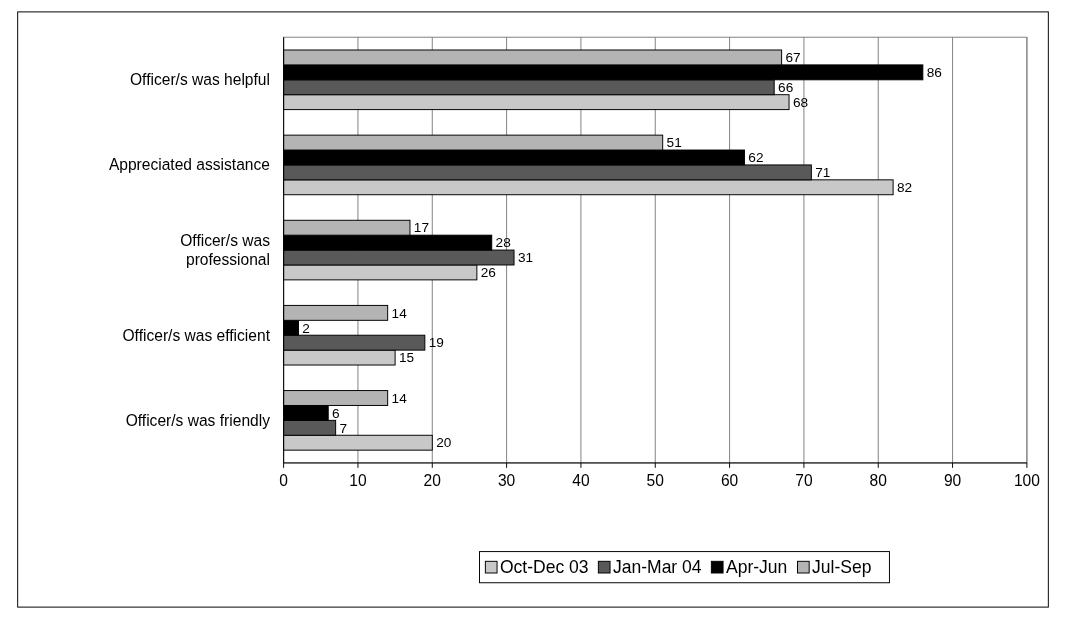 This screenshot has width=1066, height=619. What do you see at coordinates (432, 481) in the screenshot?
I see `x-tick-label: 20` at bounding box center [432, 481].